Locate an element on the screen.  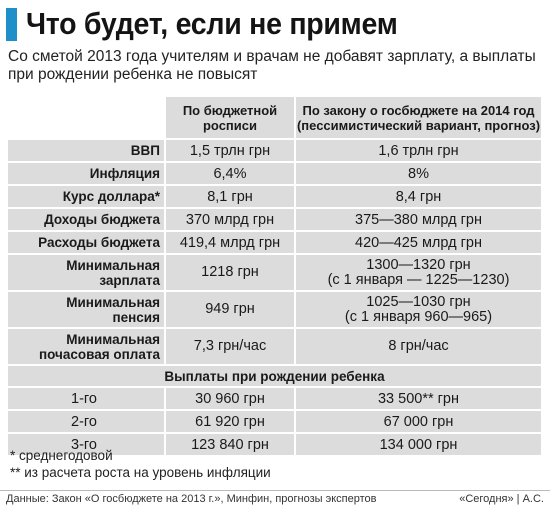
table-row: Инфляция 6,4% 8% is located at coordinates (274, 172).